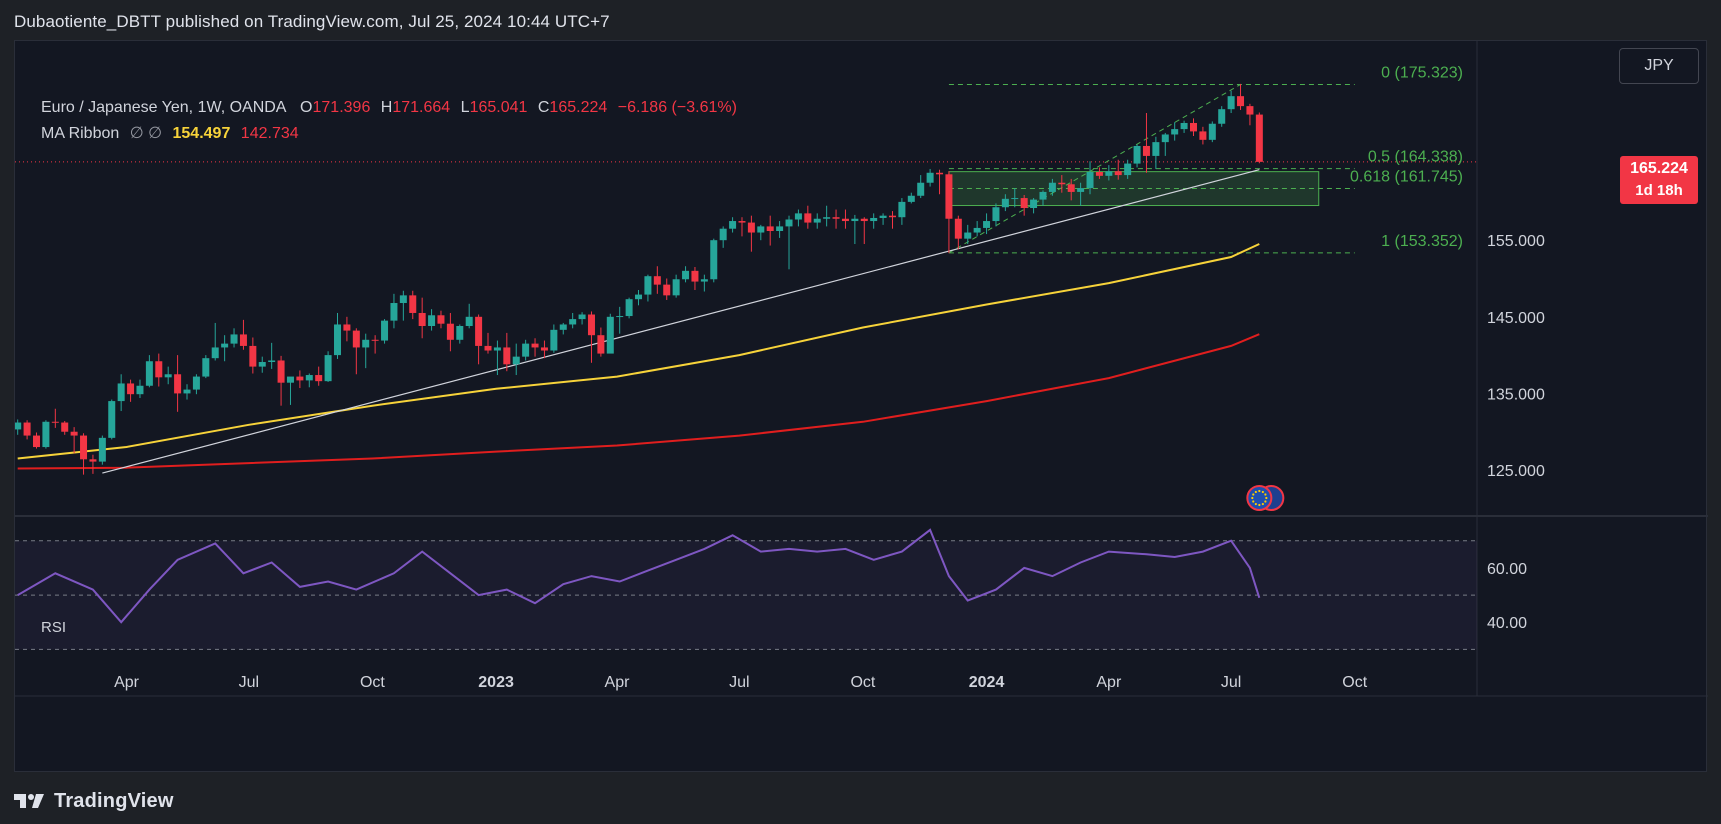 The width and height of the screenshot is (1721, 824). What do you see at coordinates (1659, 190) in the screenshot?
I see `candle-countdown: 1d 18h` at bounding box center [1659, 190].